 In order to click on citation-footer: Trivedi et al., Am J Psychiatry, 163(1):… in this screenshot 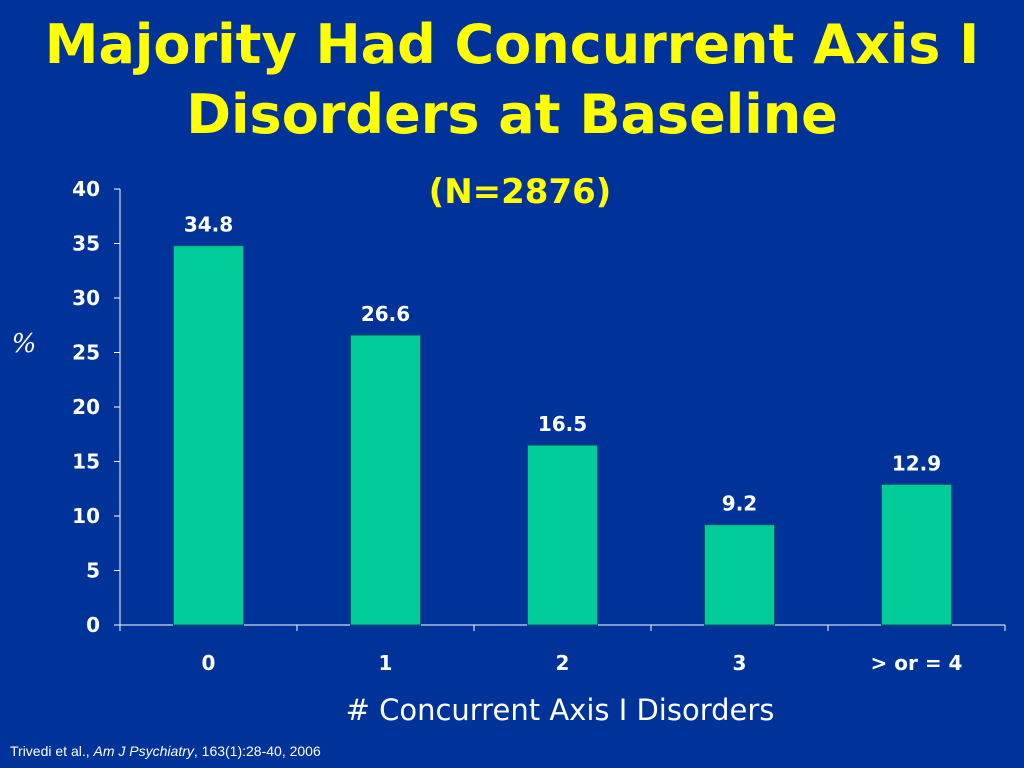, I will do `click(165, 751)`.